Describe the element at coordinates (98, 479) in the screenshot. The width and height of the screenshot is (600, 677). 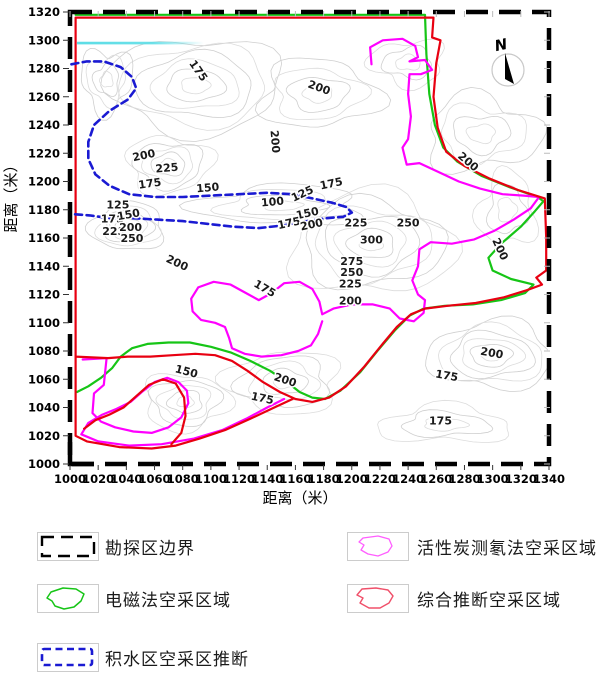
I see `x-tick-label: 1020` at that location.